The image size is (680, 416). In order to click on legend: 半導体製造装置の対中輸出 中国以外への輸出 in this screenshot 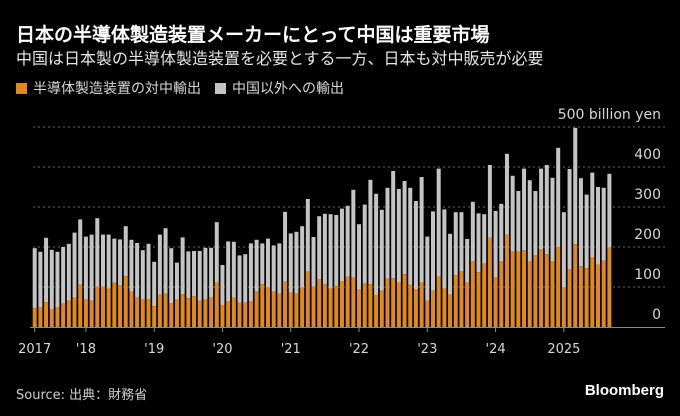, I will do `click(180, 88)`.